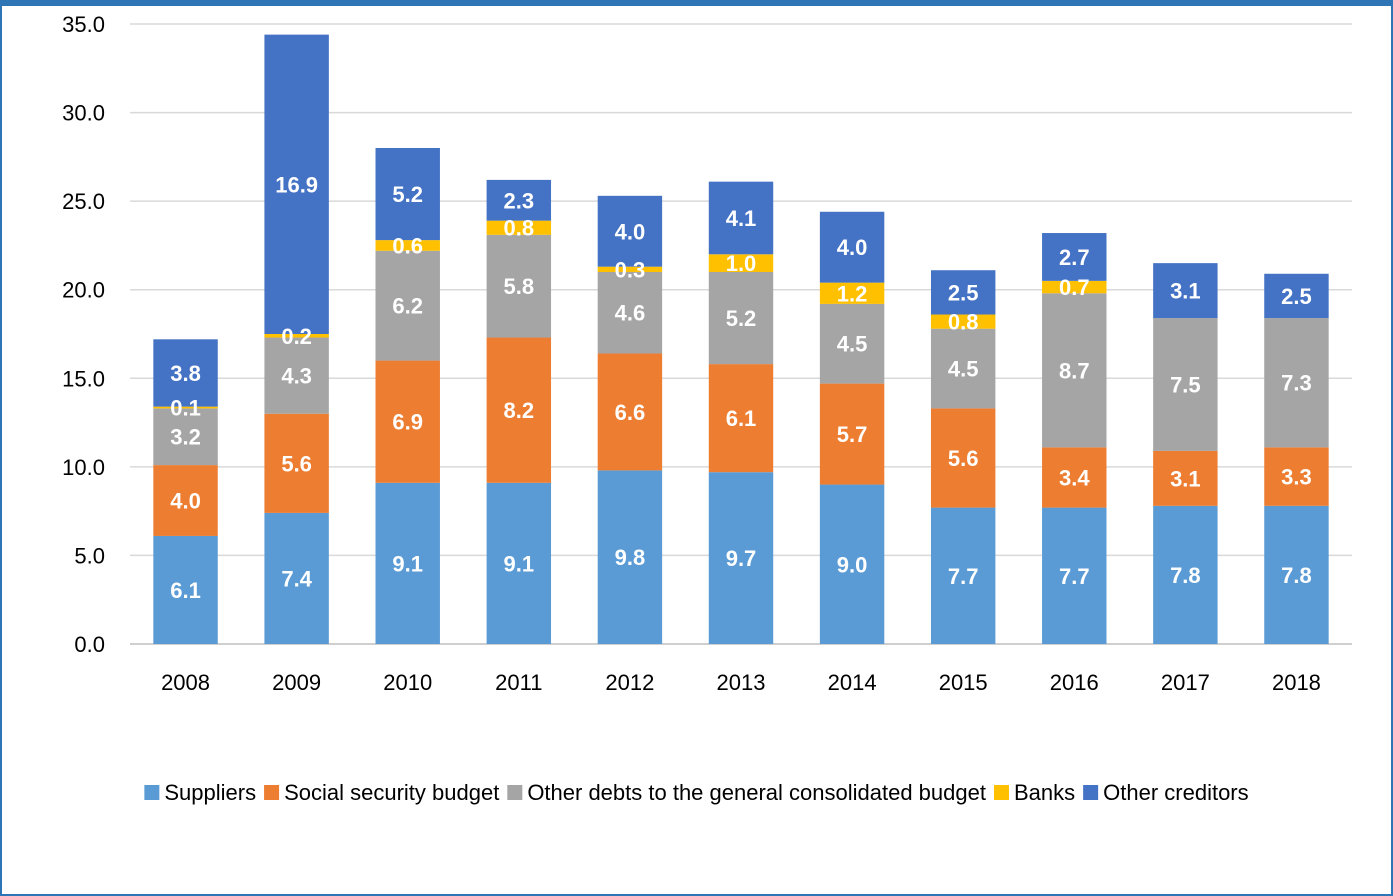 This screenshot has height=896, width=1393. What do you see at coordinates (519, 563) in the screenshot?
I see `data-label: 9.1` at bounding box center [519, 563].